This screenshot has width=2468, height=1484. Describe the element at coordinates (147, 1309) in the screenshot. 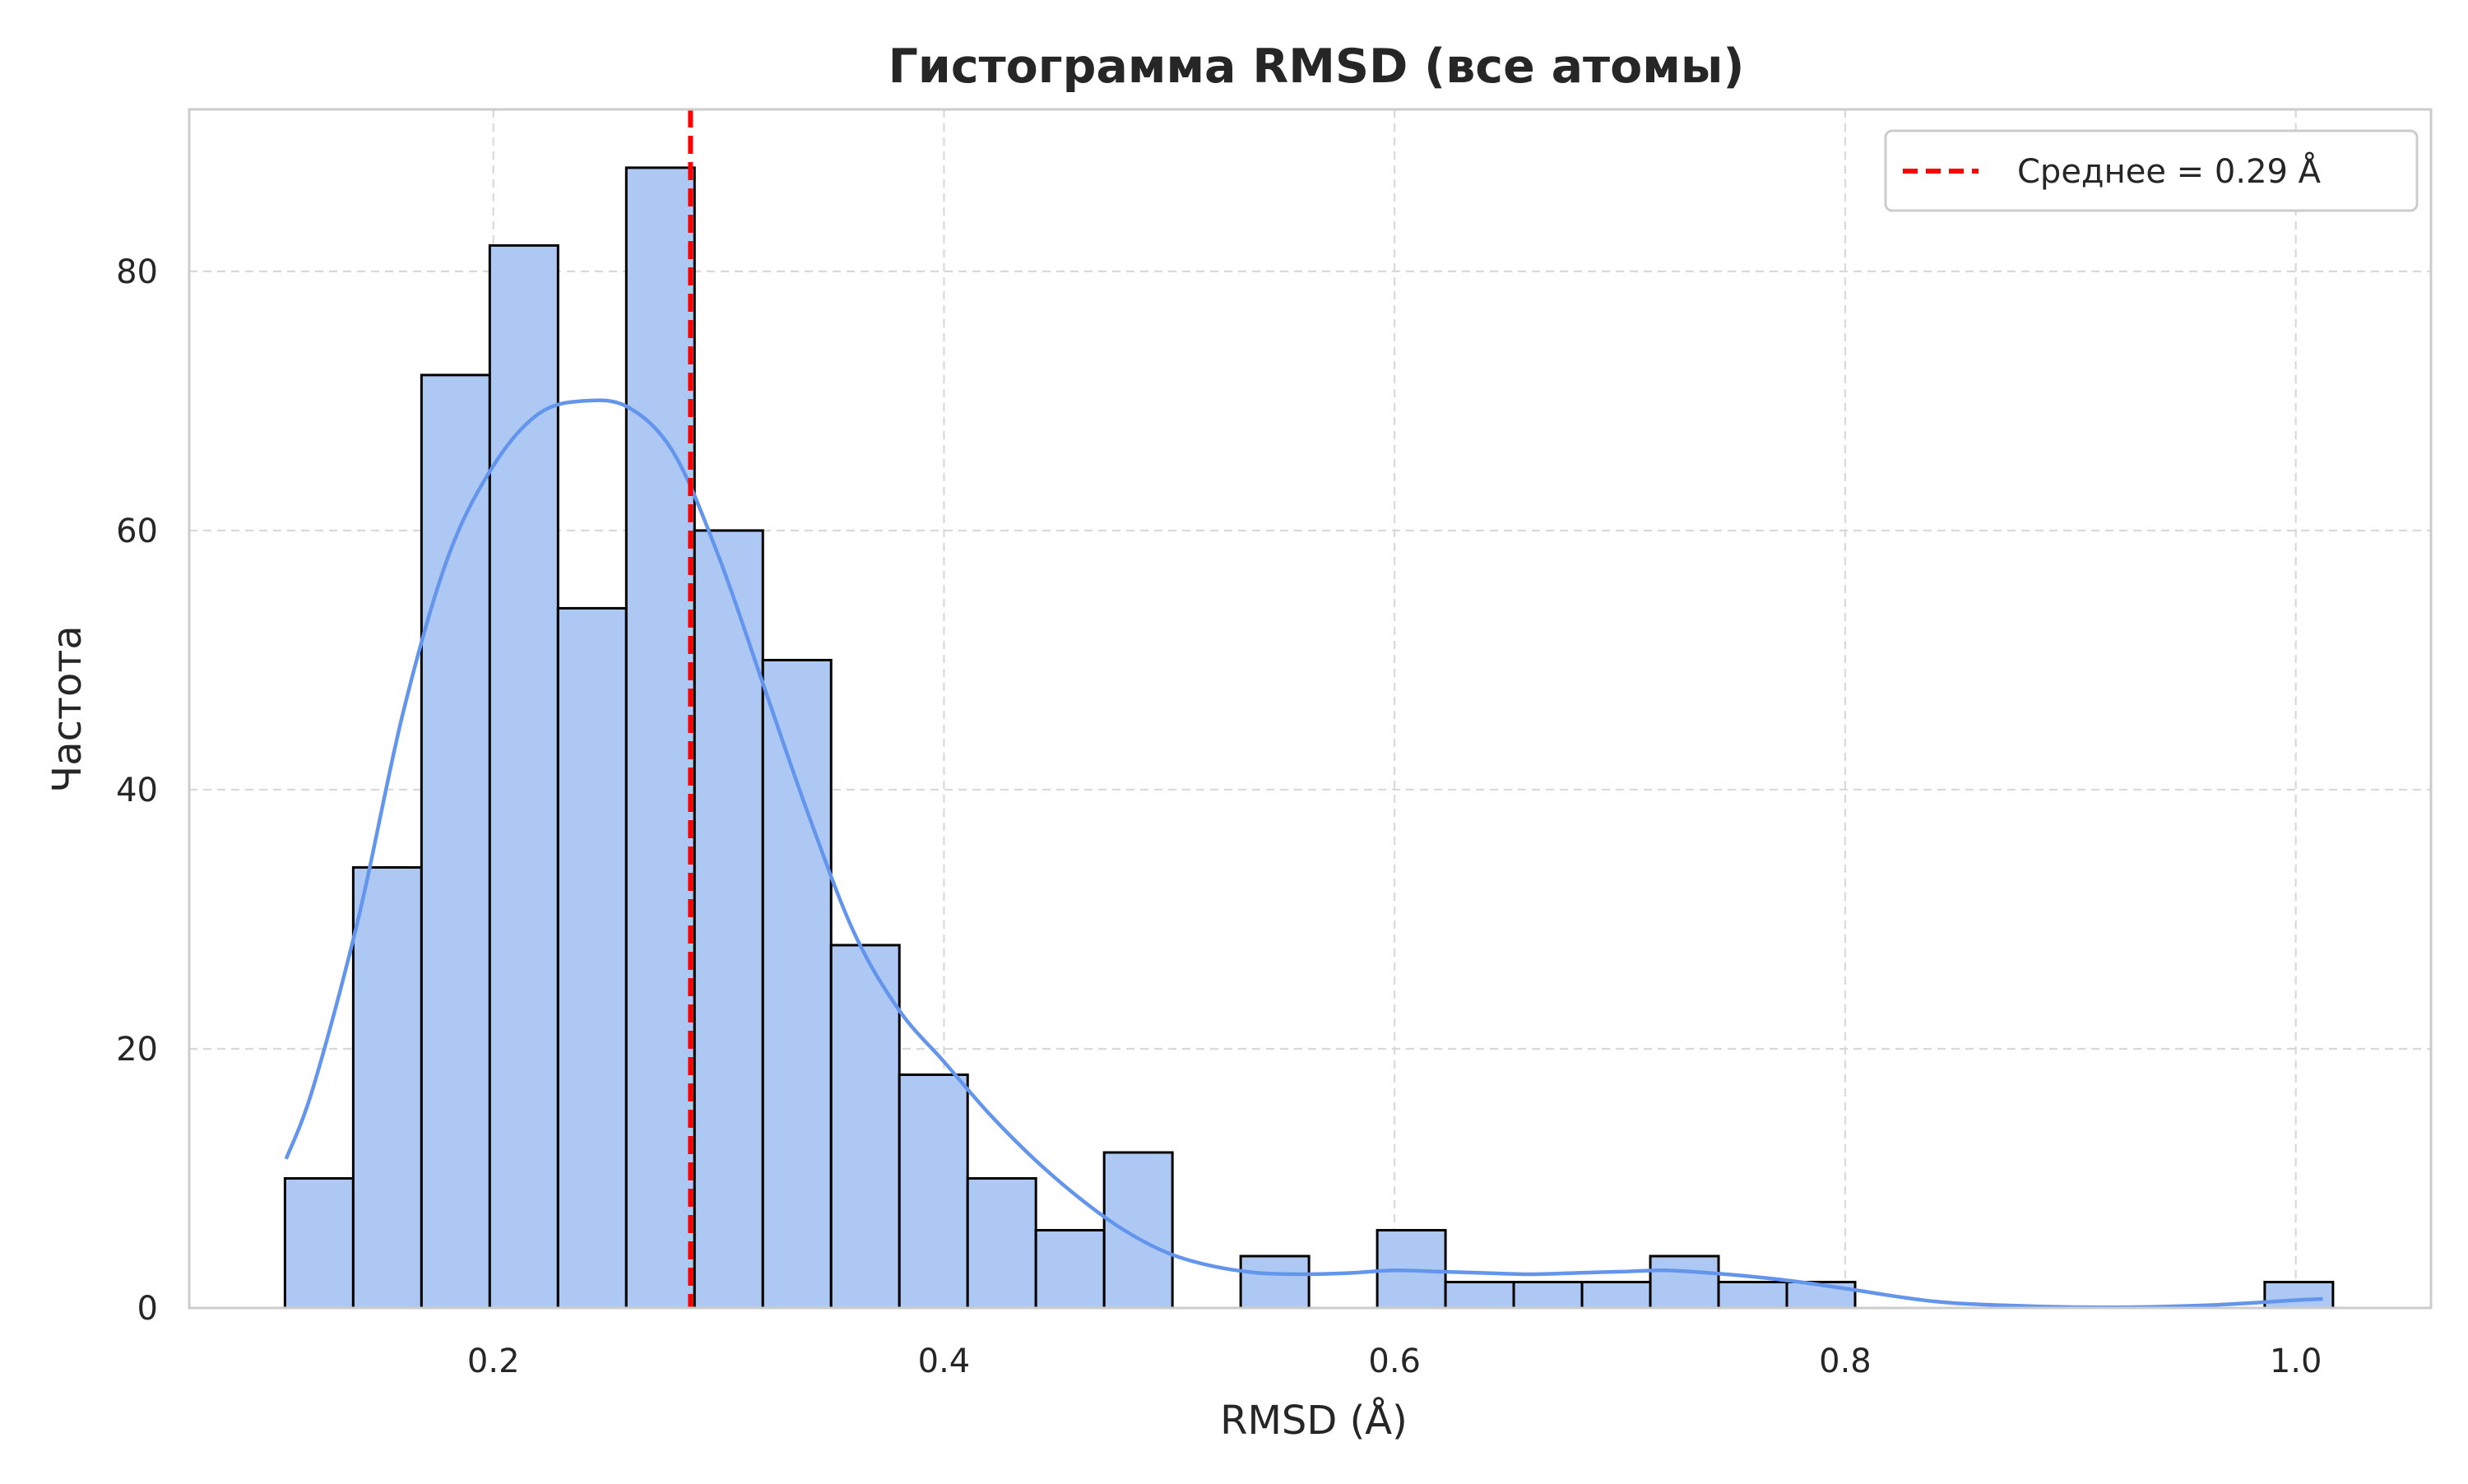

I see `y-tick-label: 0` at that location.